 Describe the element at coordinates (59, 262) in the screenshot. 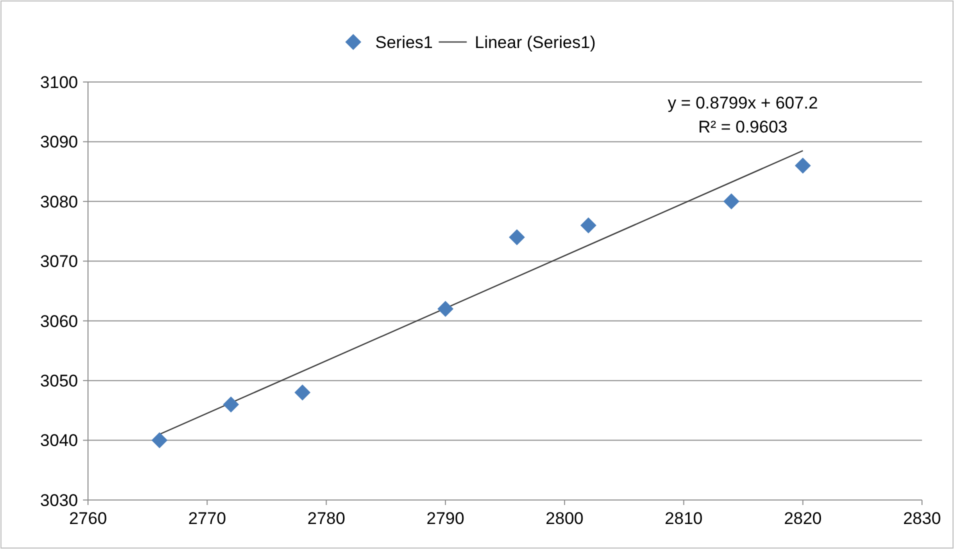

I see `y-tick-label: 3070` at that location.